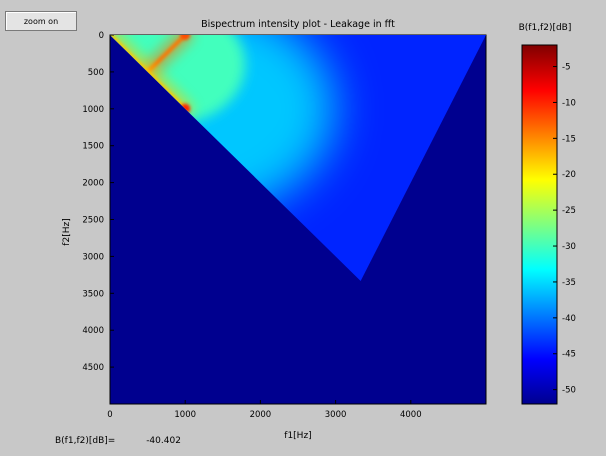 The width and height of the screenshot is (606, 456). I want to click on y-tick-label: 2000, so click(93, 184).